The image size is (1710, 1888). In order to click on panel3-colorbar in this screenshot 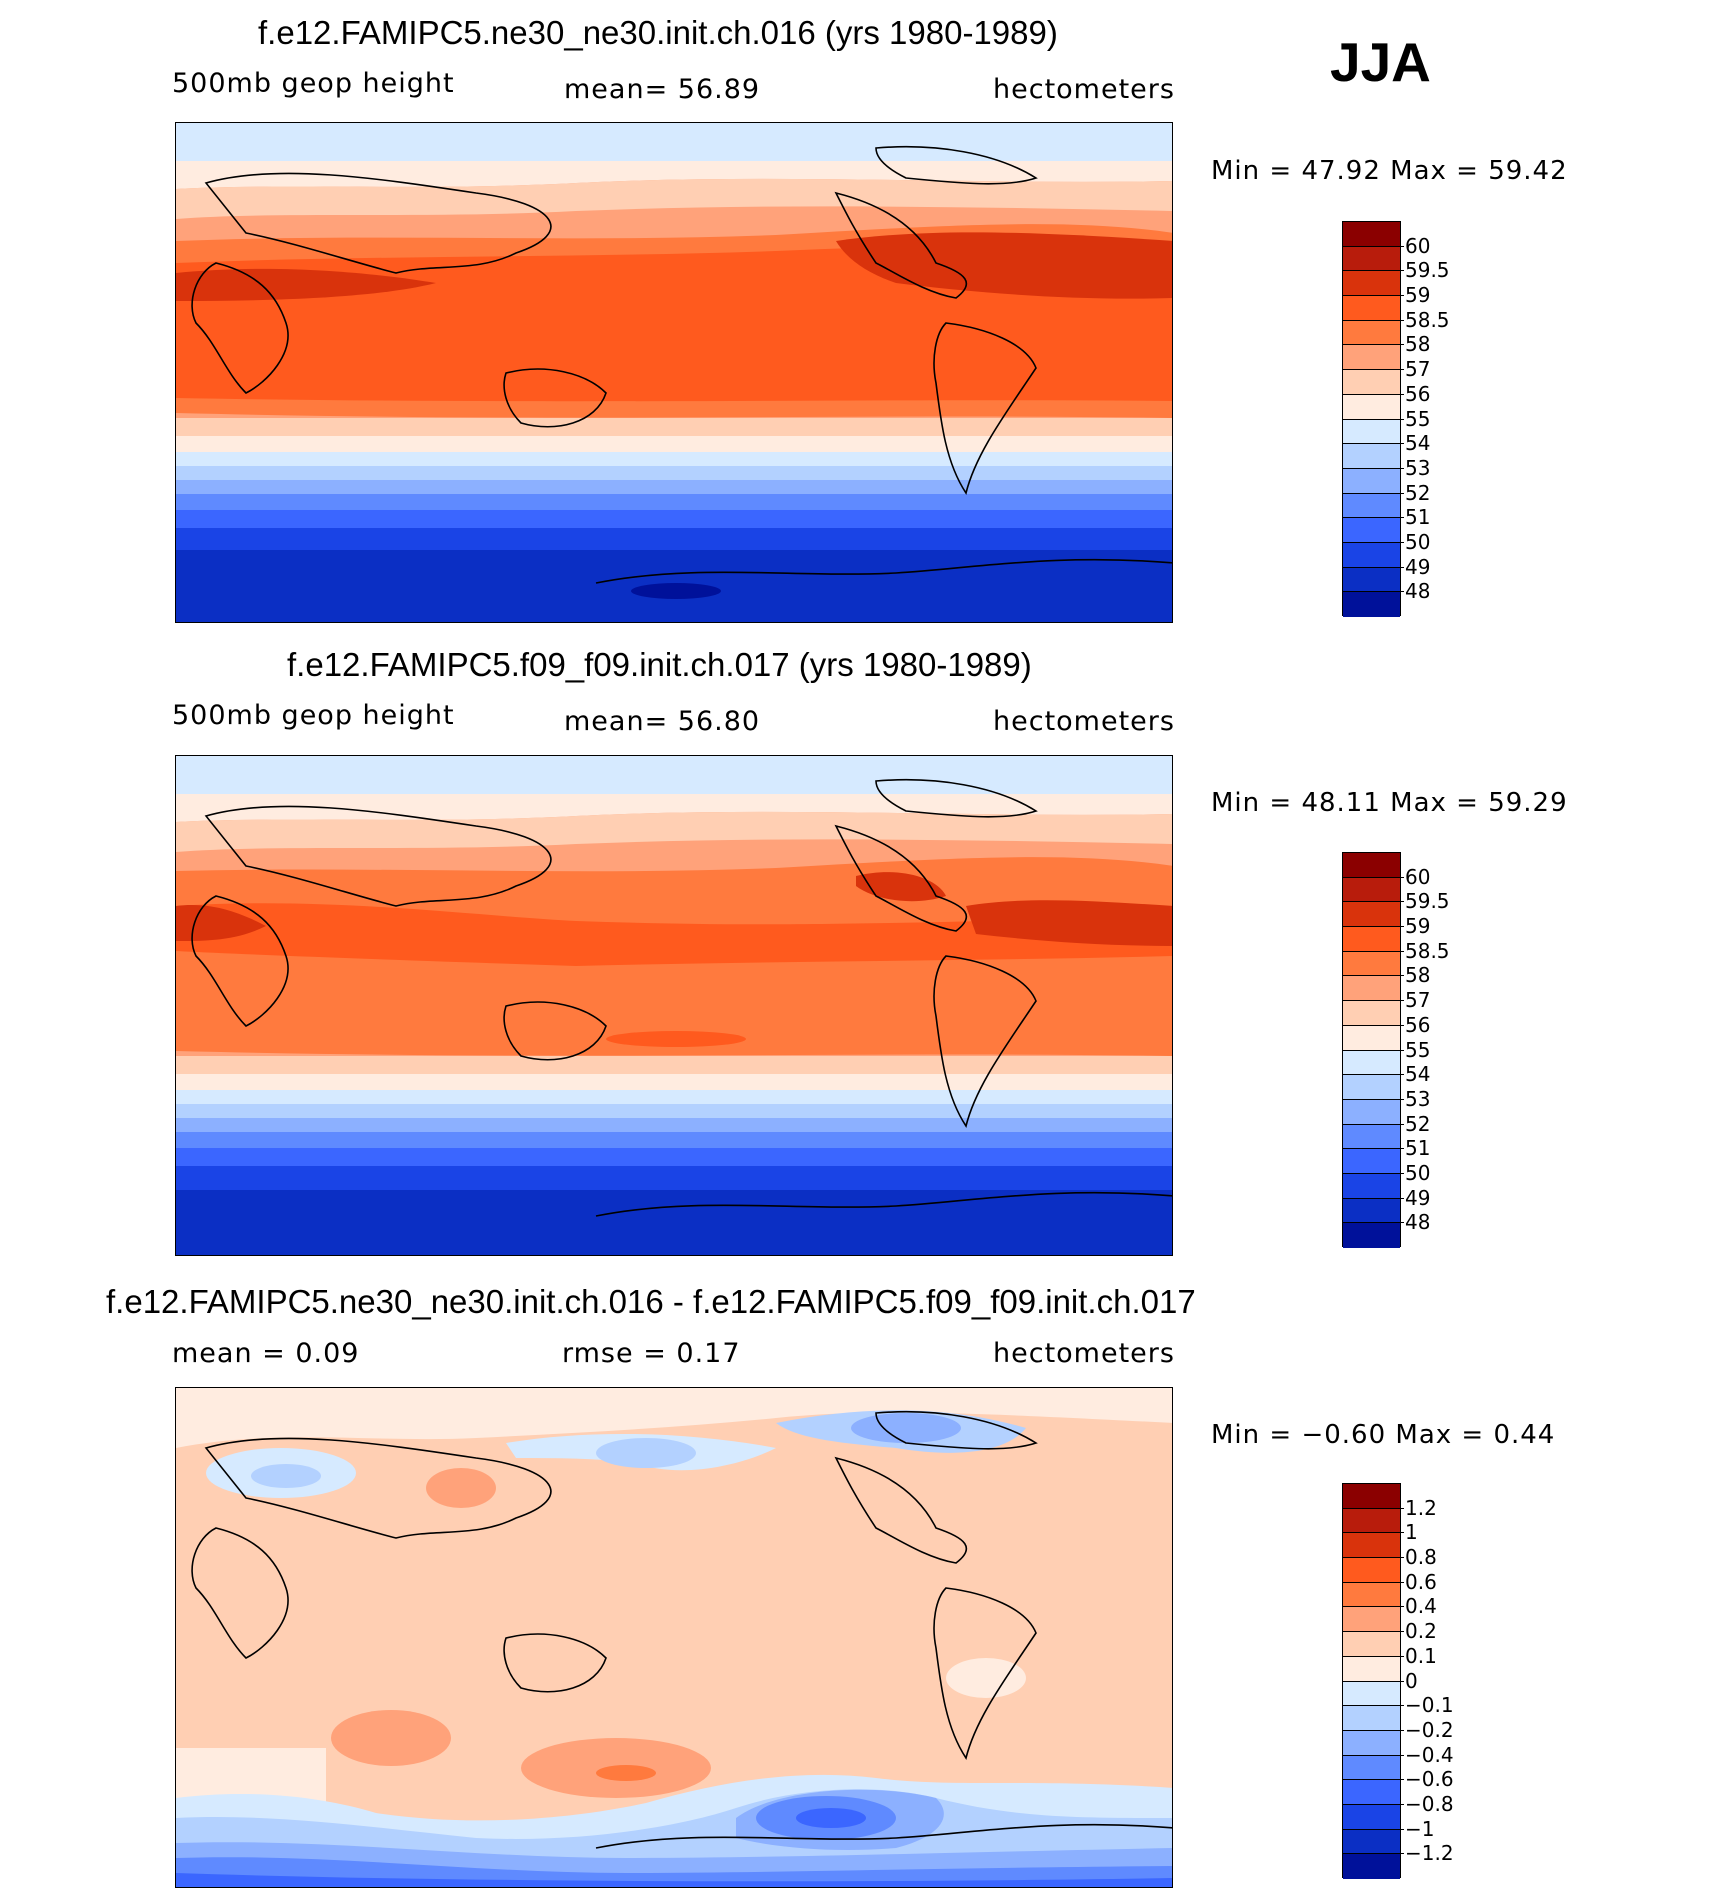, I will do `click(1371, 1681)`.